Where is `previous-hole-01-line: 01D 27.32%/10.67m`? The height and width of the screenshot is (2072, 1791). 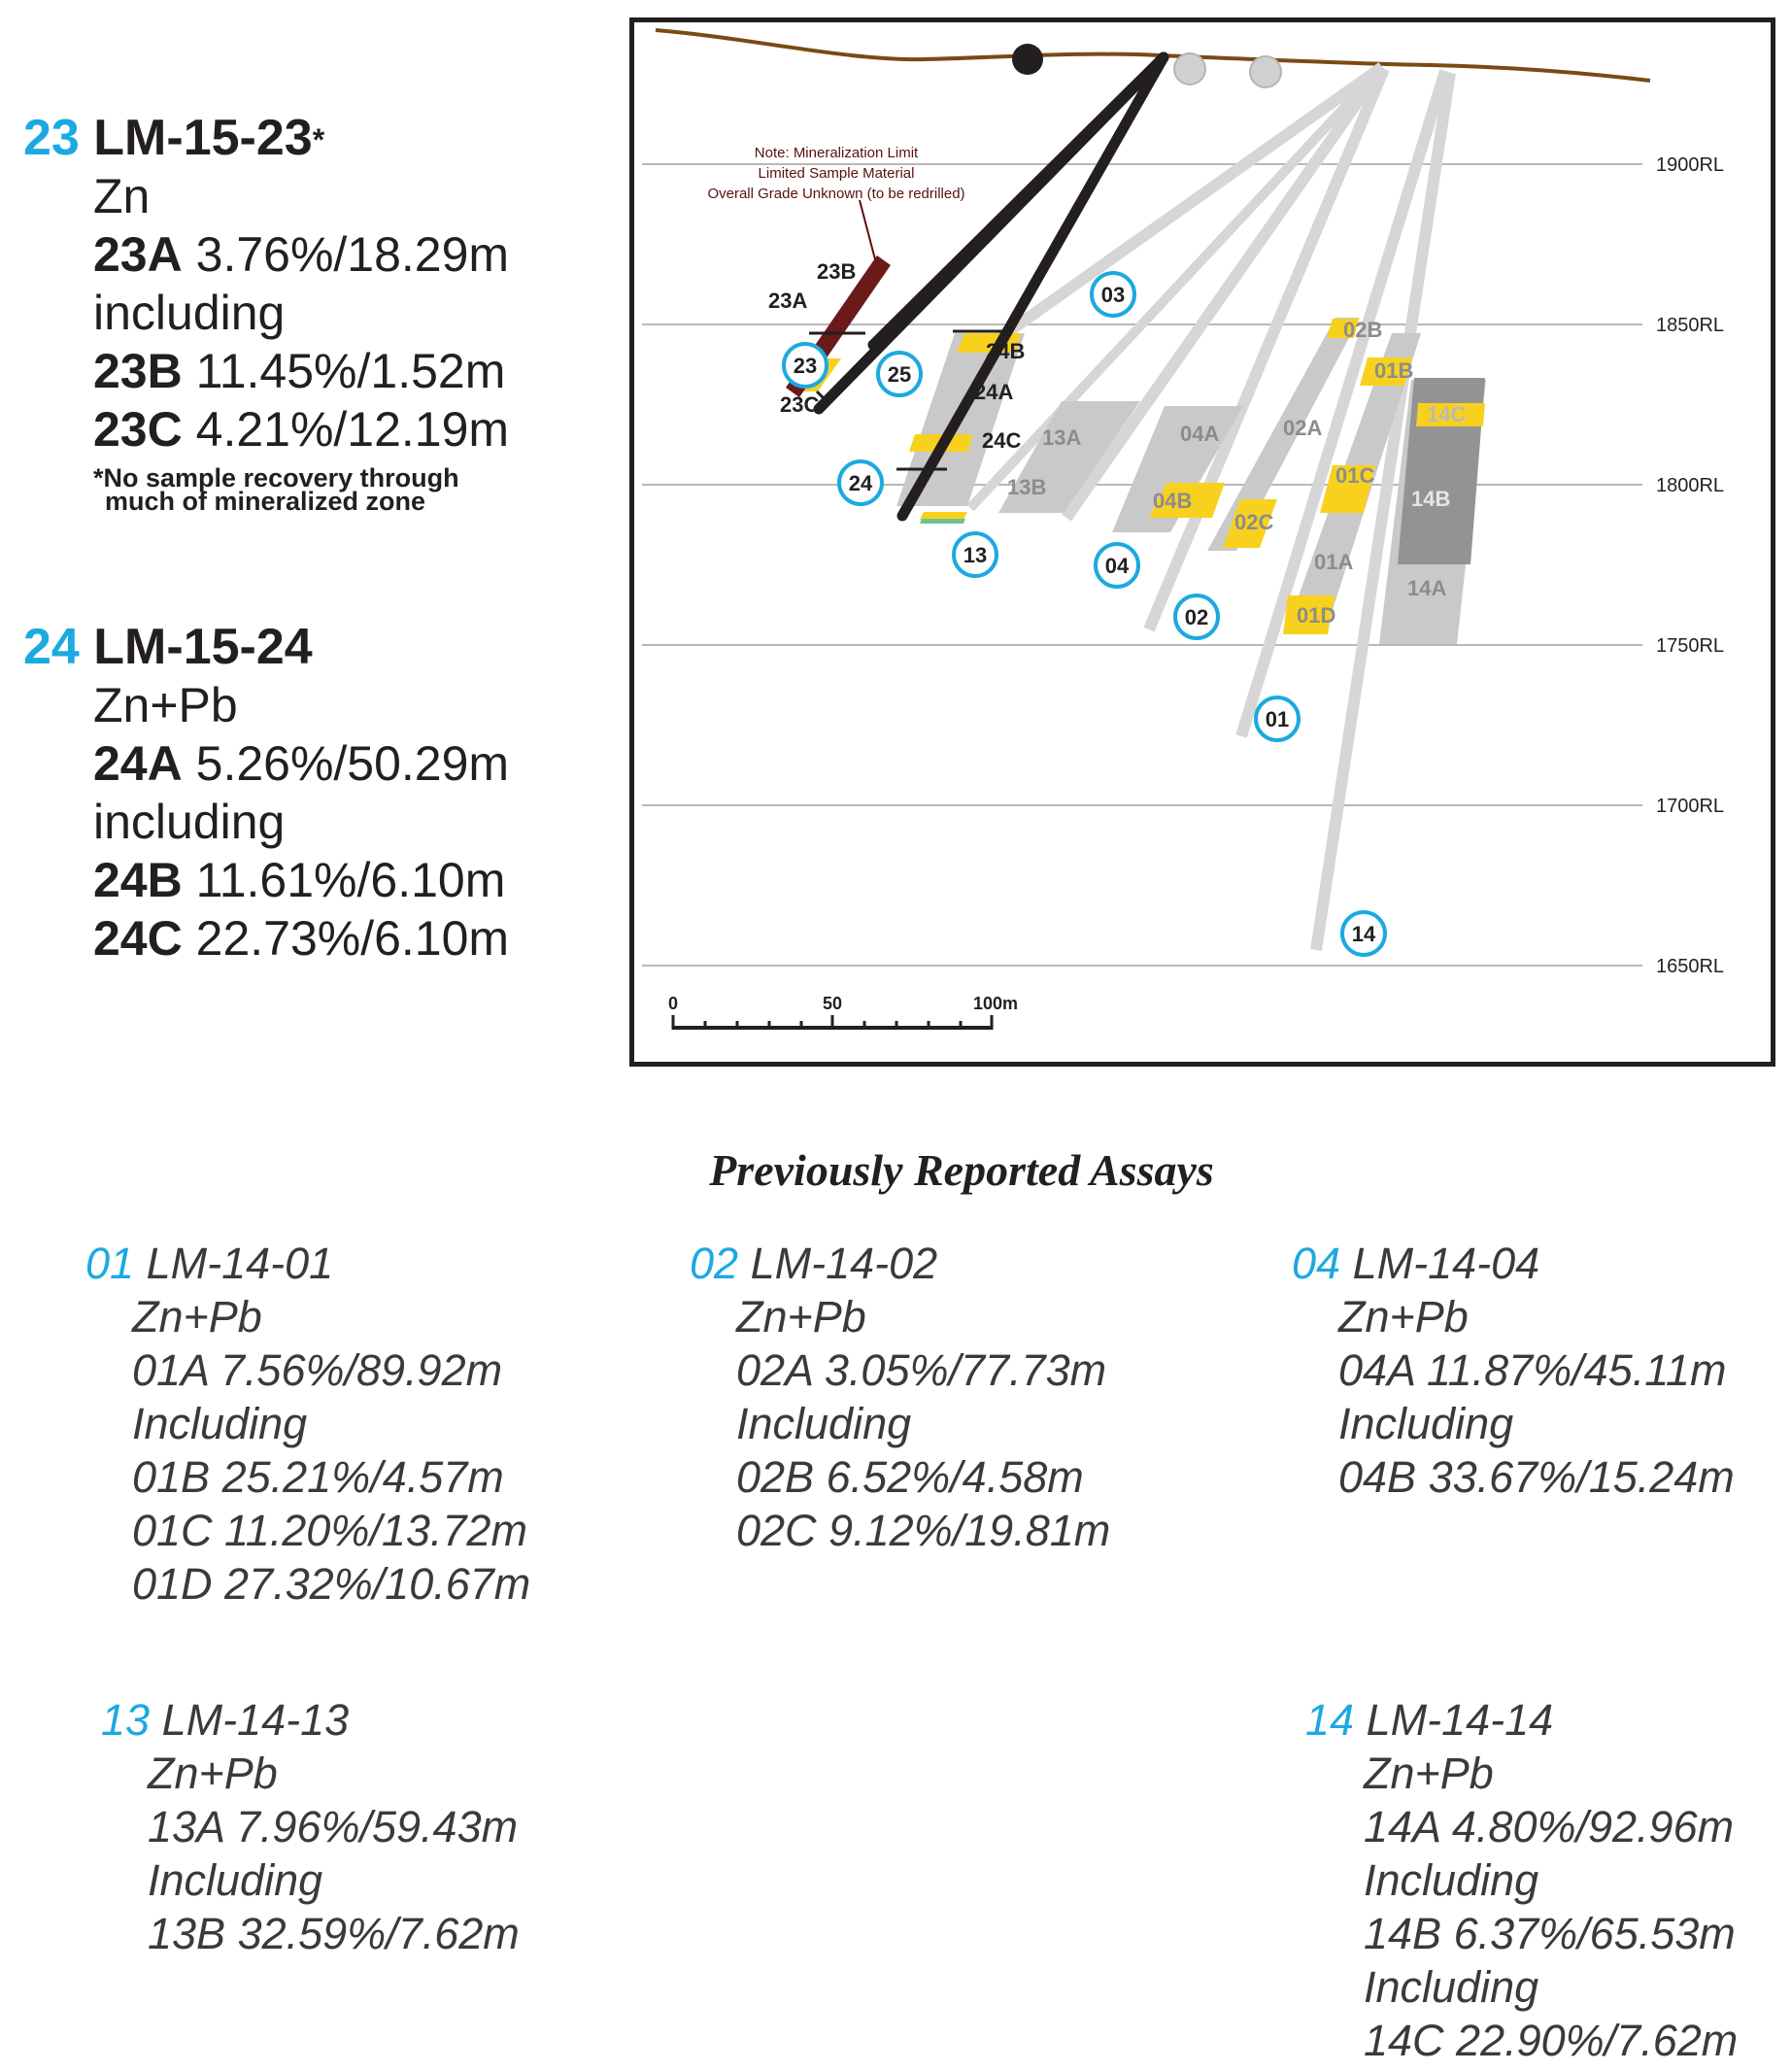 previous-hole-01-line: 01D 27.32%/10.67m is located at coordinates (331, 1584).